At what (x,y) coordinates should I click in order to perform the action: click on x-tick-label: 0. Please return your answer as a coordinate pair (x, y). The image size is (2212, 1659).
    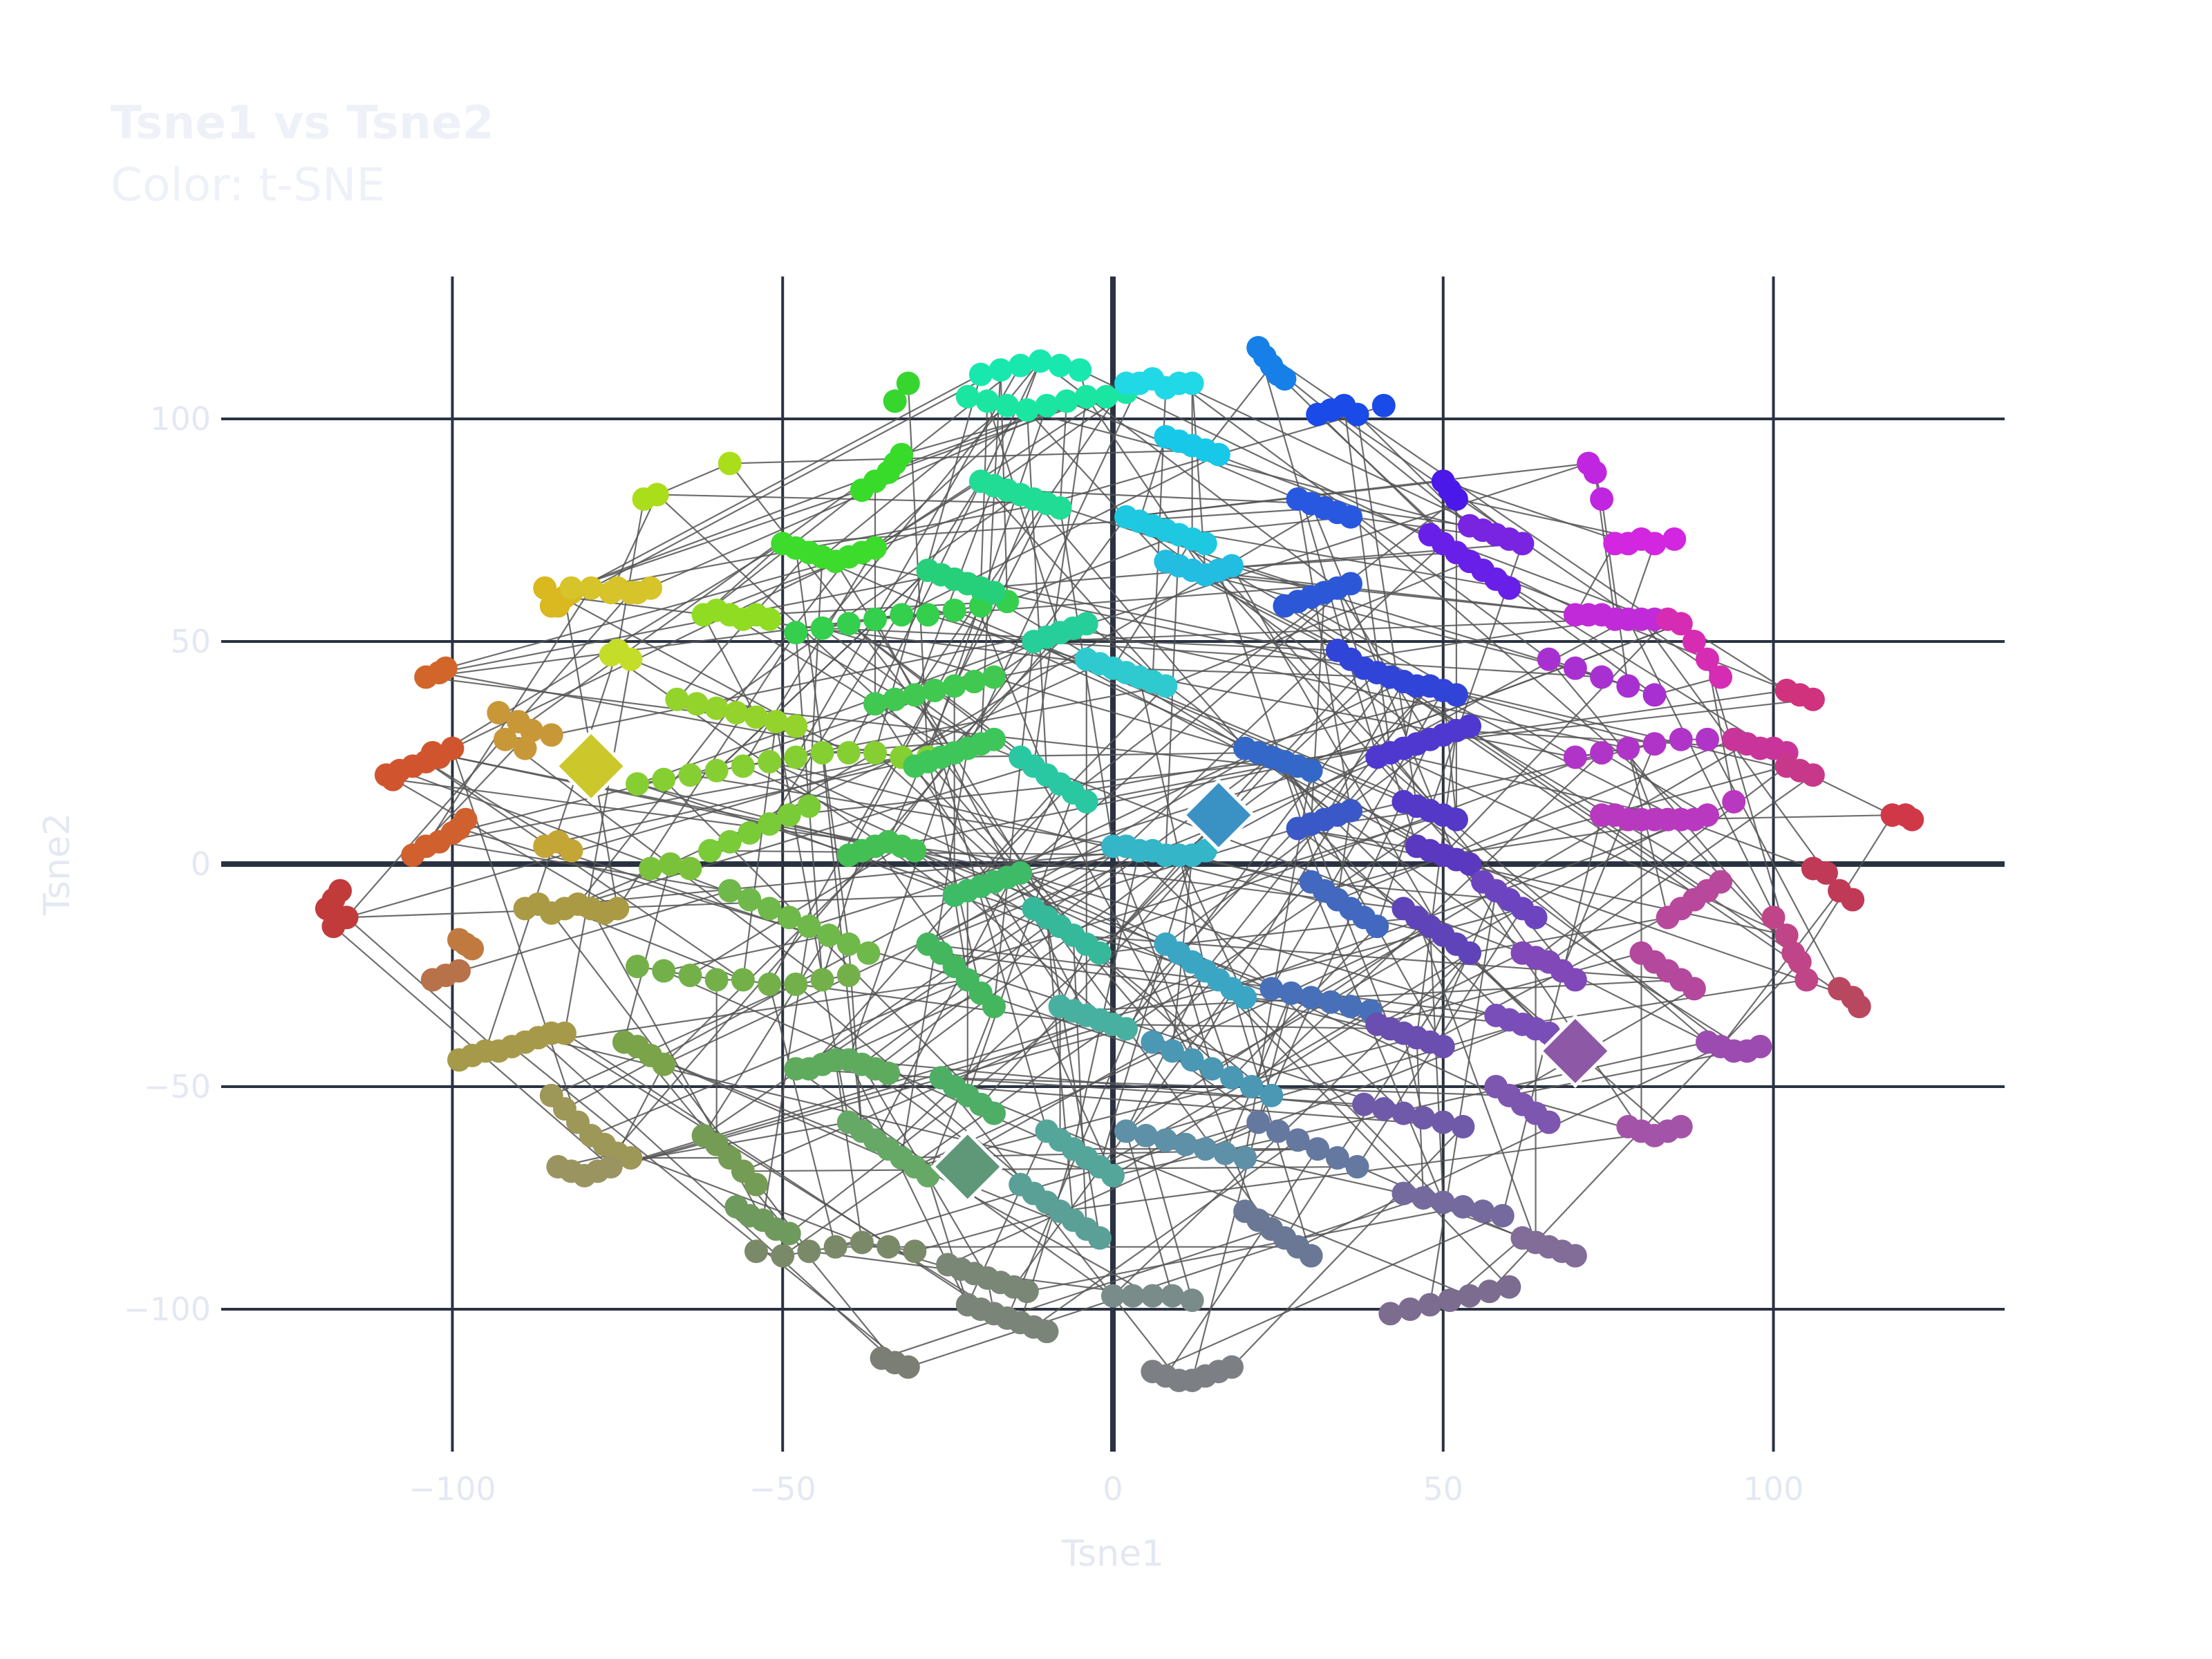
    Looking at the image, I should click on (1113, 1489).